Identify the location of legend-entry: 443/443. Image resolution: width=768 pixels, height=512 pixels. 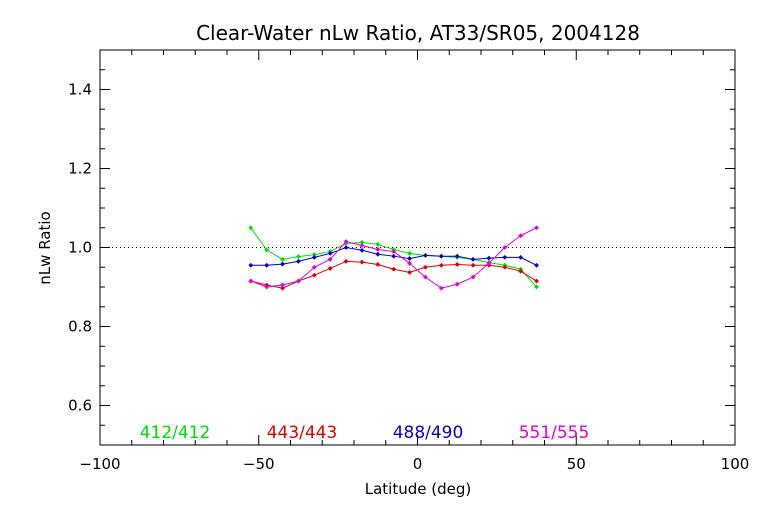
(302, 433).